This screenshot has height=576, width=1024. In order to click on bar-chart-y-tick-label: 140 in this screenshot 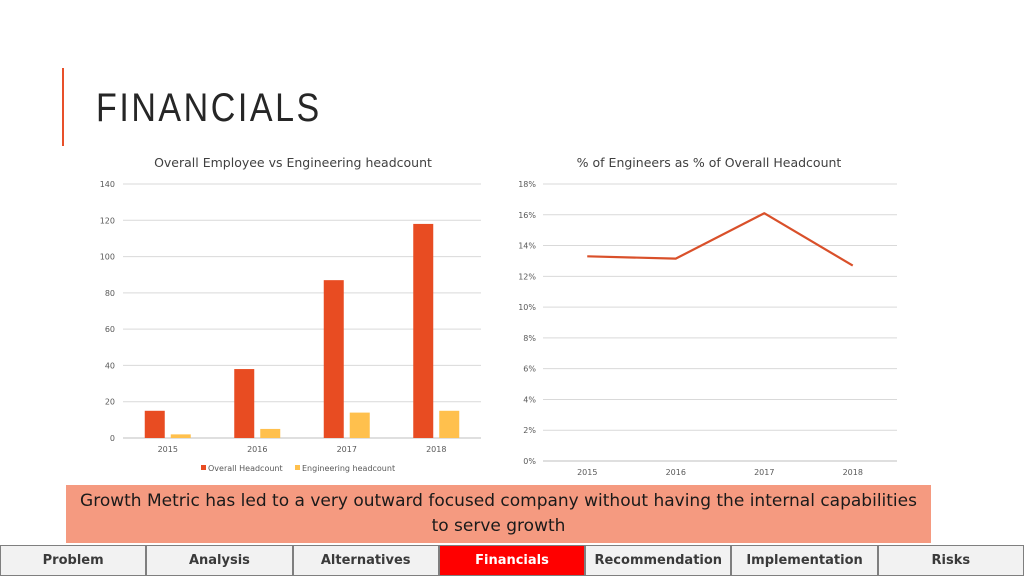, I will do `click(107, 184)`.